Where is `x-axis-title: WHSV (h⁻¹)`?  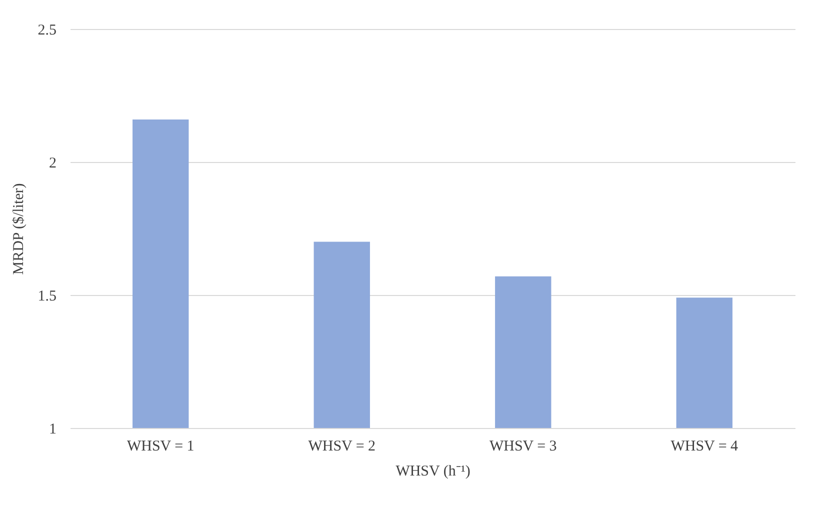 x-axis-title: WHSV (h⁻¹) is located at coordinates (433, 472).